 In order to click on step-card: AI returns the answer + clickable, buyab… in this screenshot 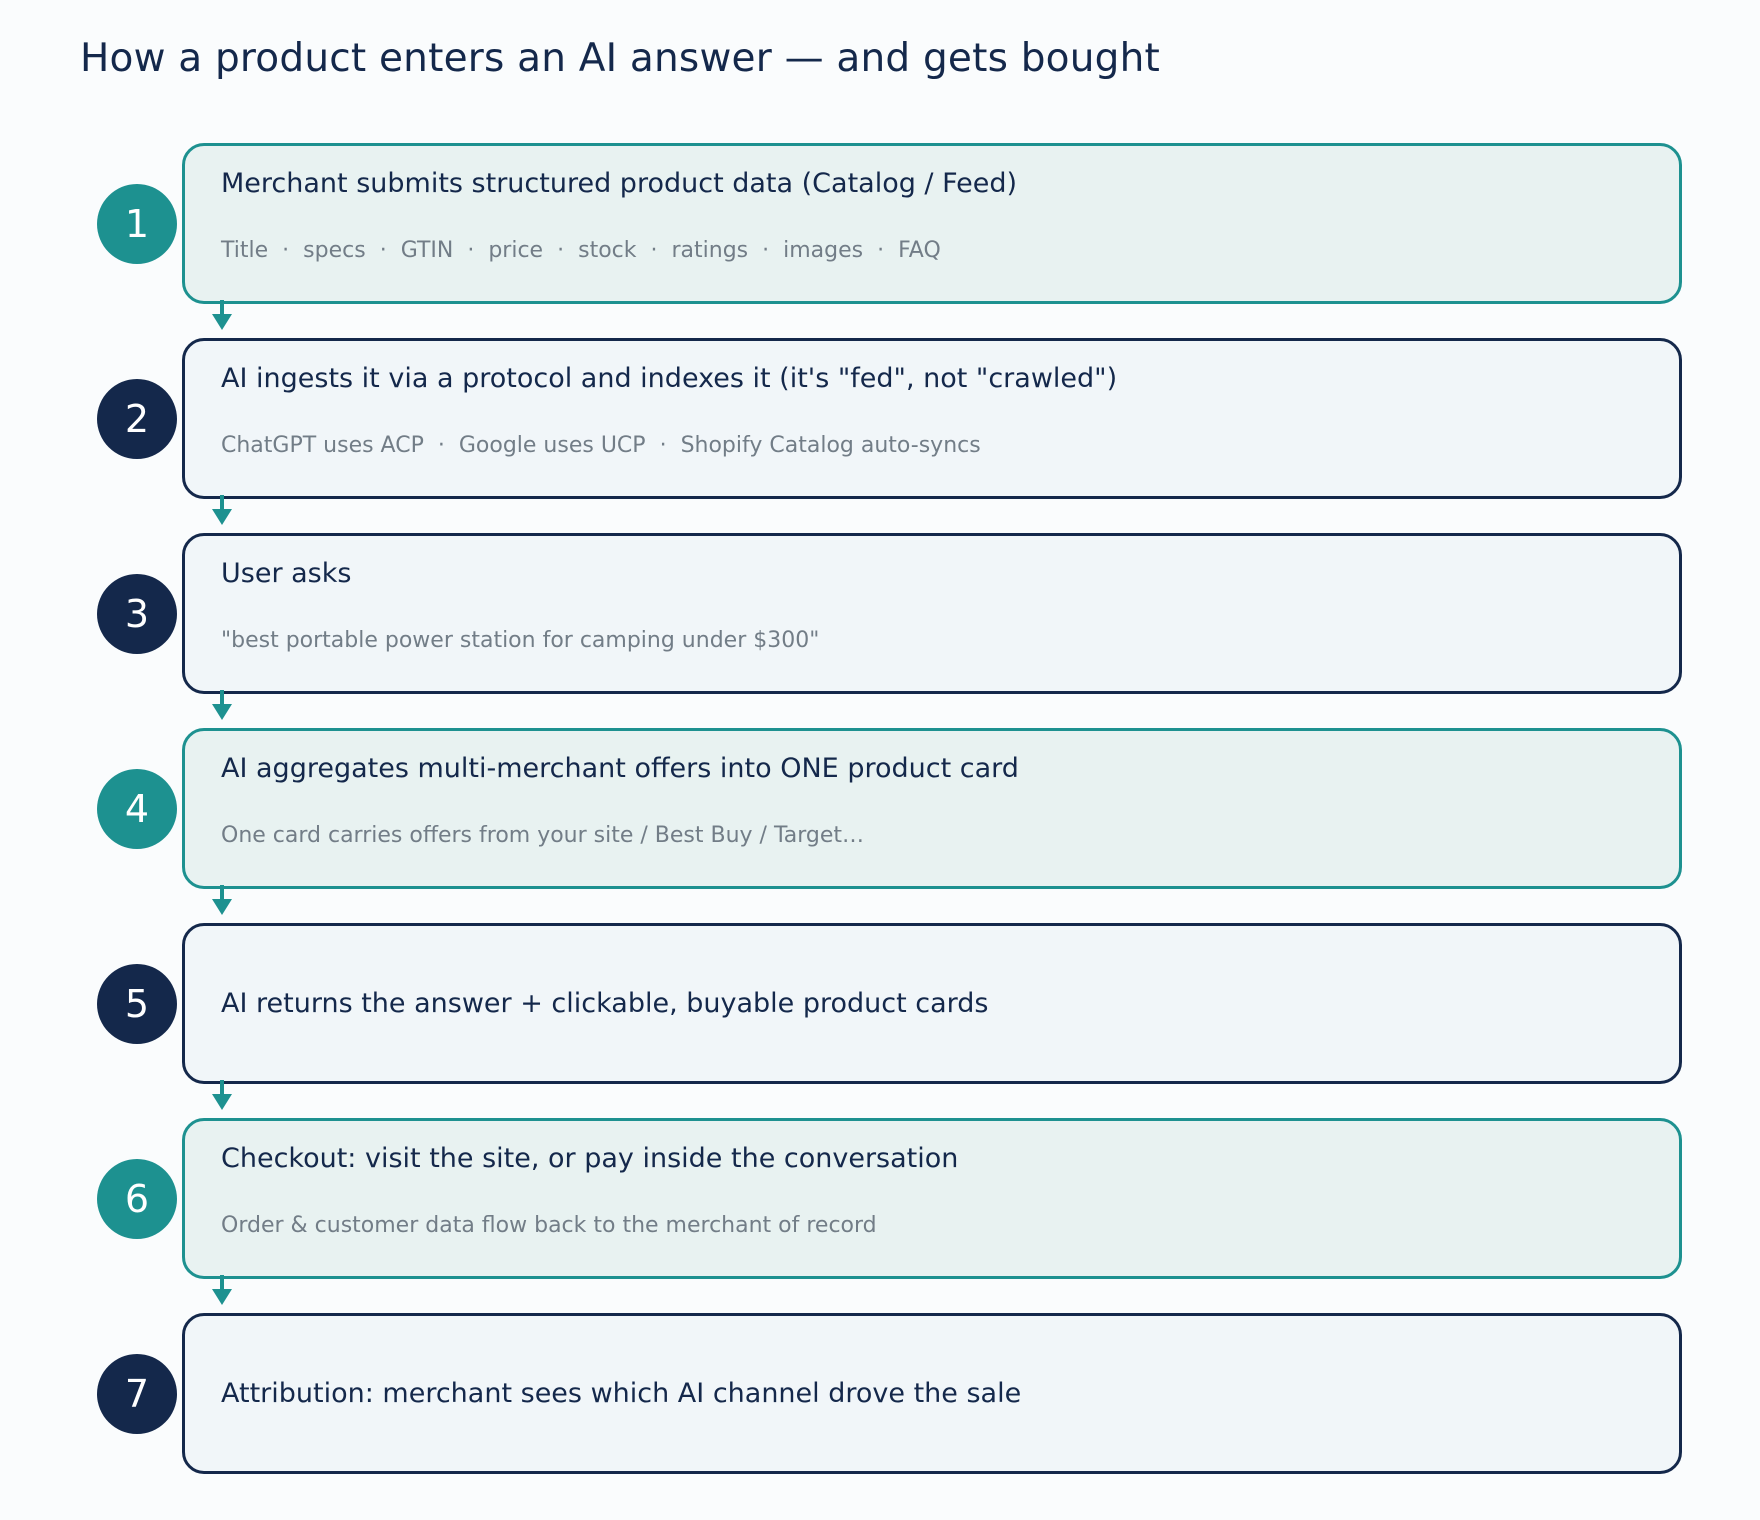, I will do `click(932, 1003)`.